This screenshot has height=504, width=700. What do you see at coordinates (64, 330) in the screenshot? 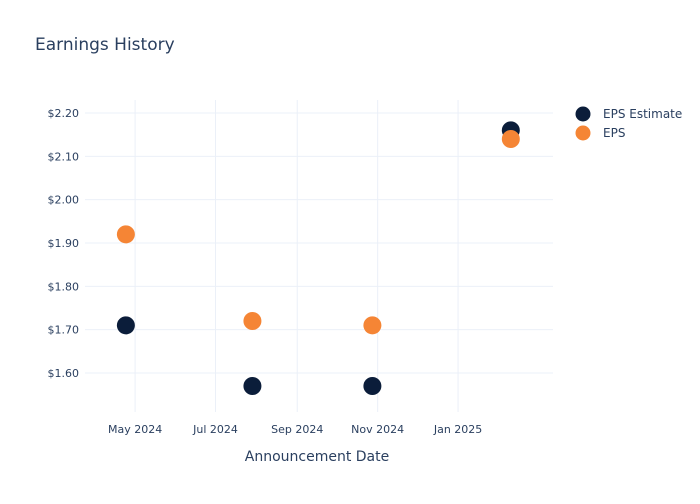
I see `y-tick-label: $1.70` at bounding box center [64, 330].